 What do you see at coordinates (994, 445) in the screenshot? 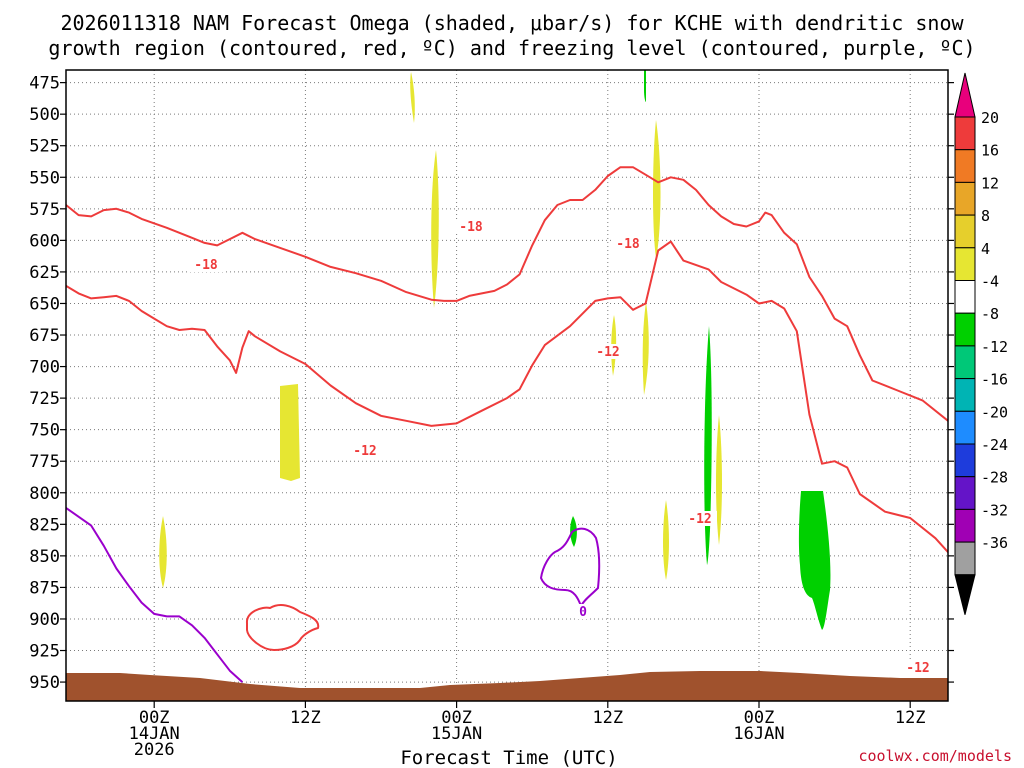
I see `colorbar-label: -24` at bounding box center [994, 445].